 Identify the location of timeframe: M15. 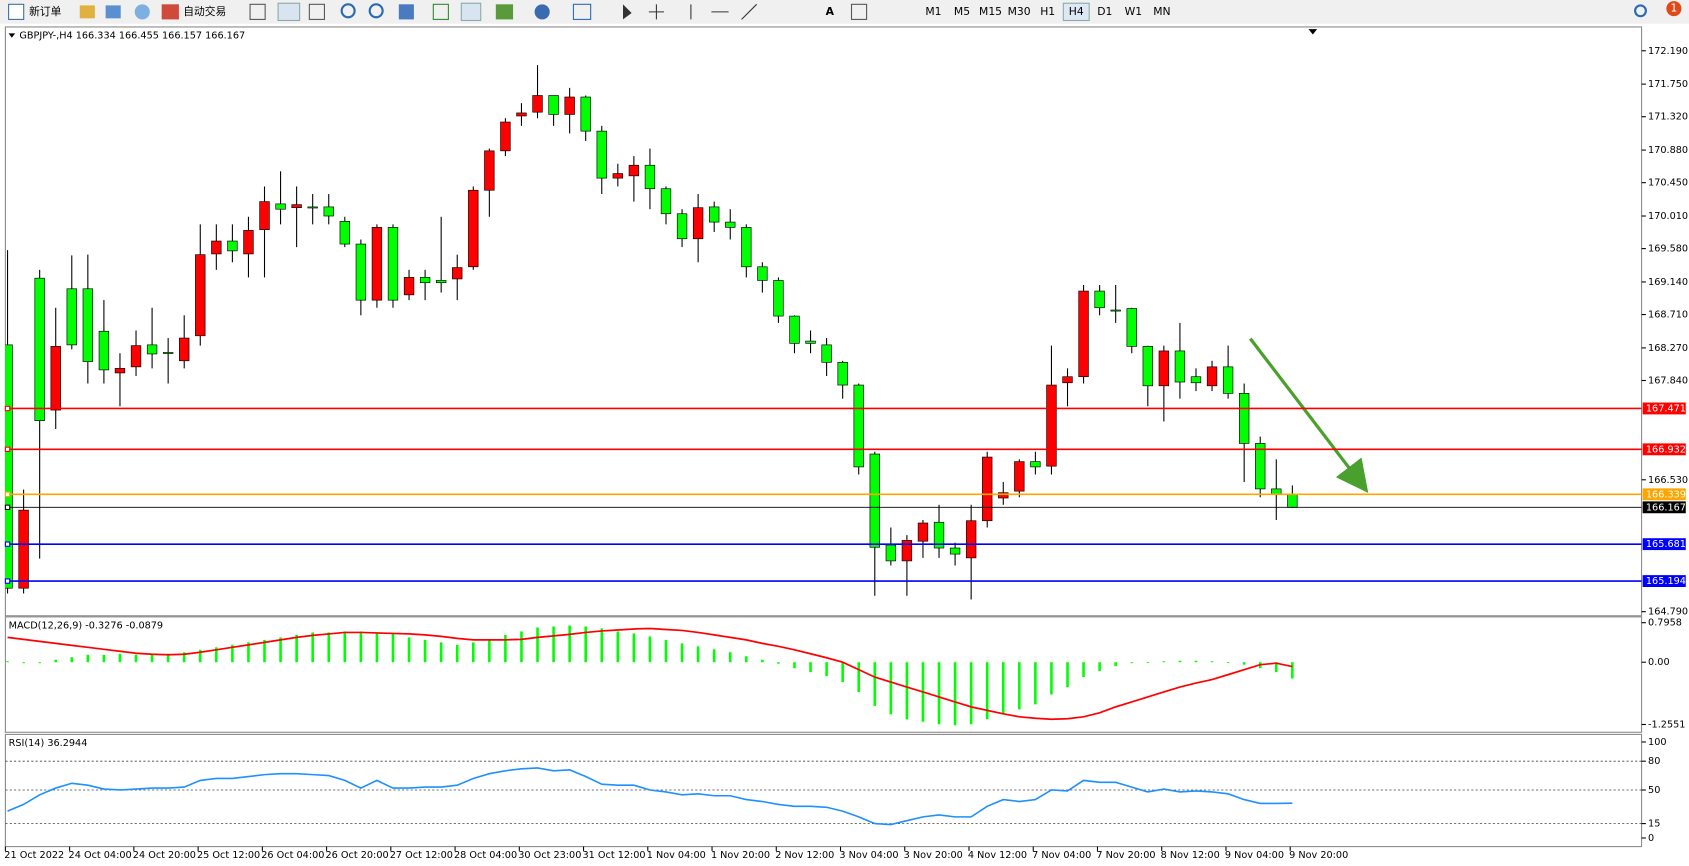
(990, 11).